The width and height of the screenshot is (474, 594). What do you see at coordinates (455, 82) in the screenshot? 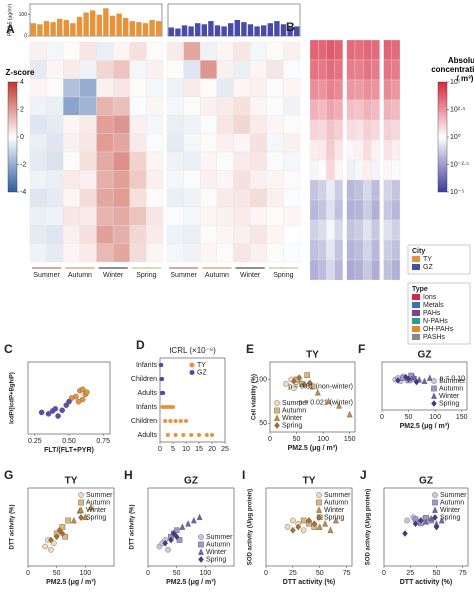
I see `colorbar-tick-label: 10⁵` at bounding box center [455, 82].